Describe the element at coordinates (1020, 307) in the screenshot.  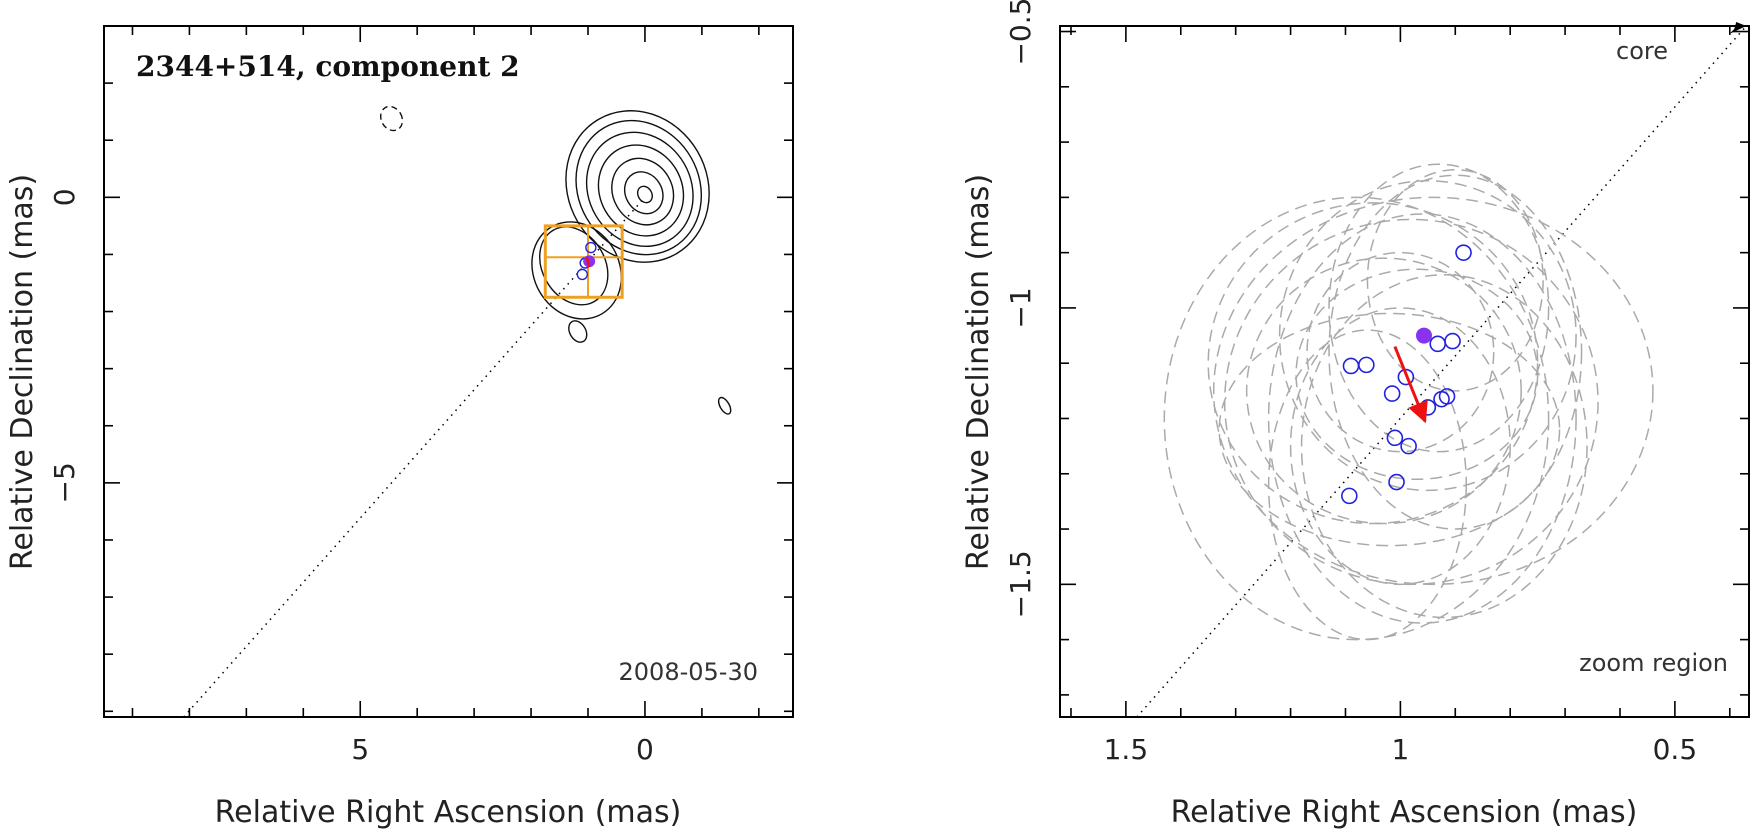
I see `right-y-tick-label: −1` at that location.